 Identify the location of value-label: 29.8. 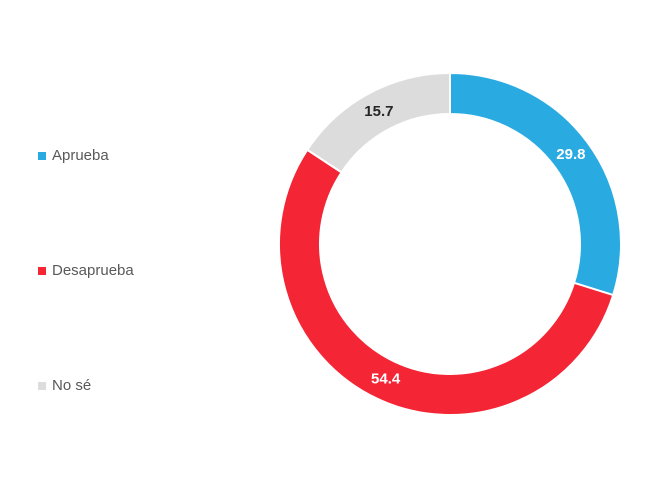
(570, 154).